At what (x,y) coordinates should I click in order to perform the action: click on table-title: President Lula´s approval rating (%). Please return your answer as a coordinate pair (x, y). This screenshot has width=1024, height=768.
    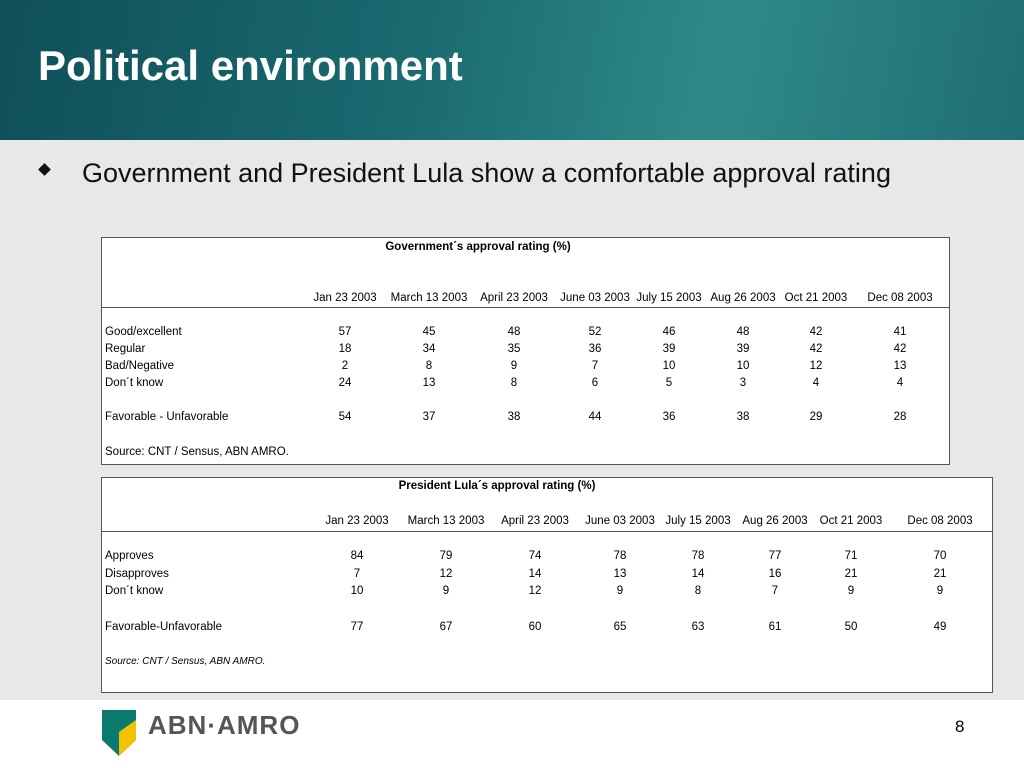
    Looking at the image, I should click on (497, 486).